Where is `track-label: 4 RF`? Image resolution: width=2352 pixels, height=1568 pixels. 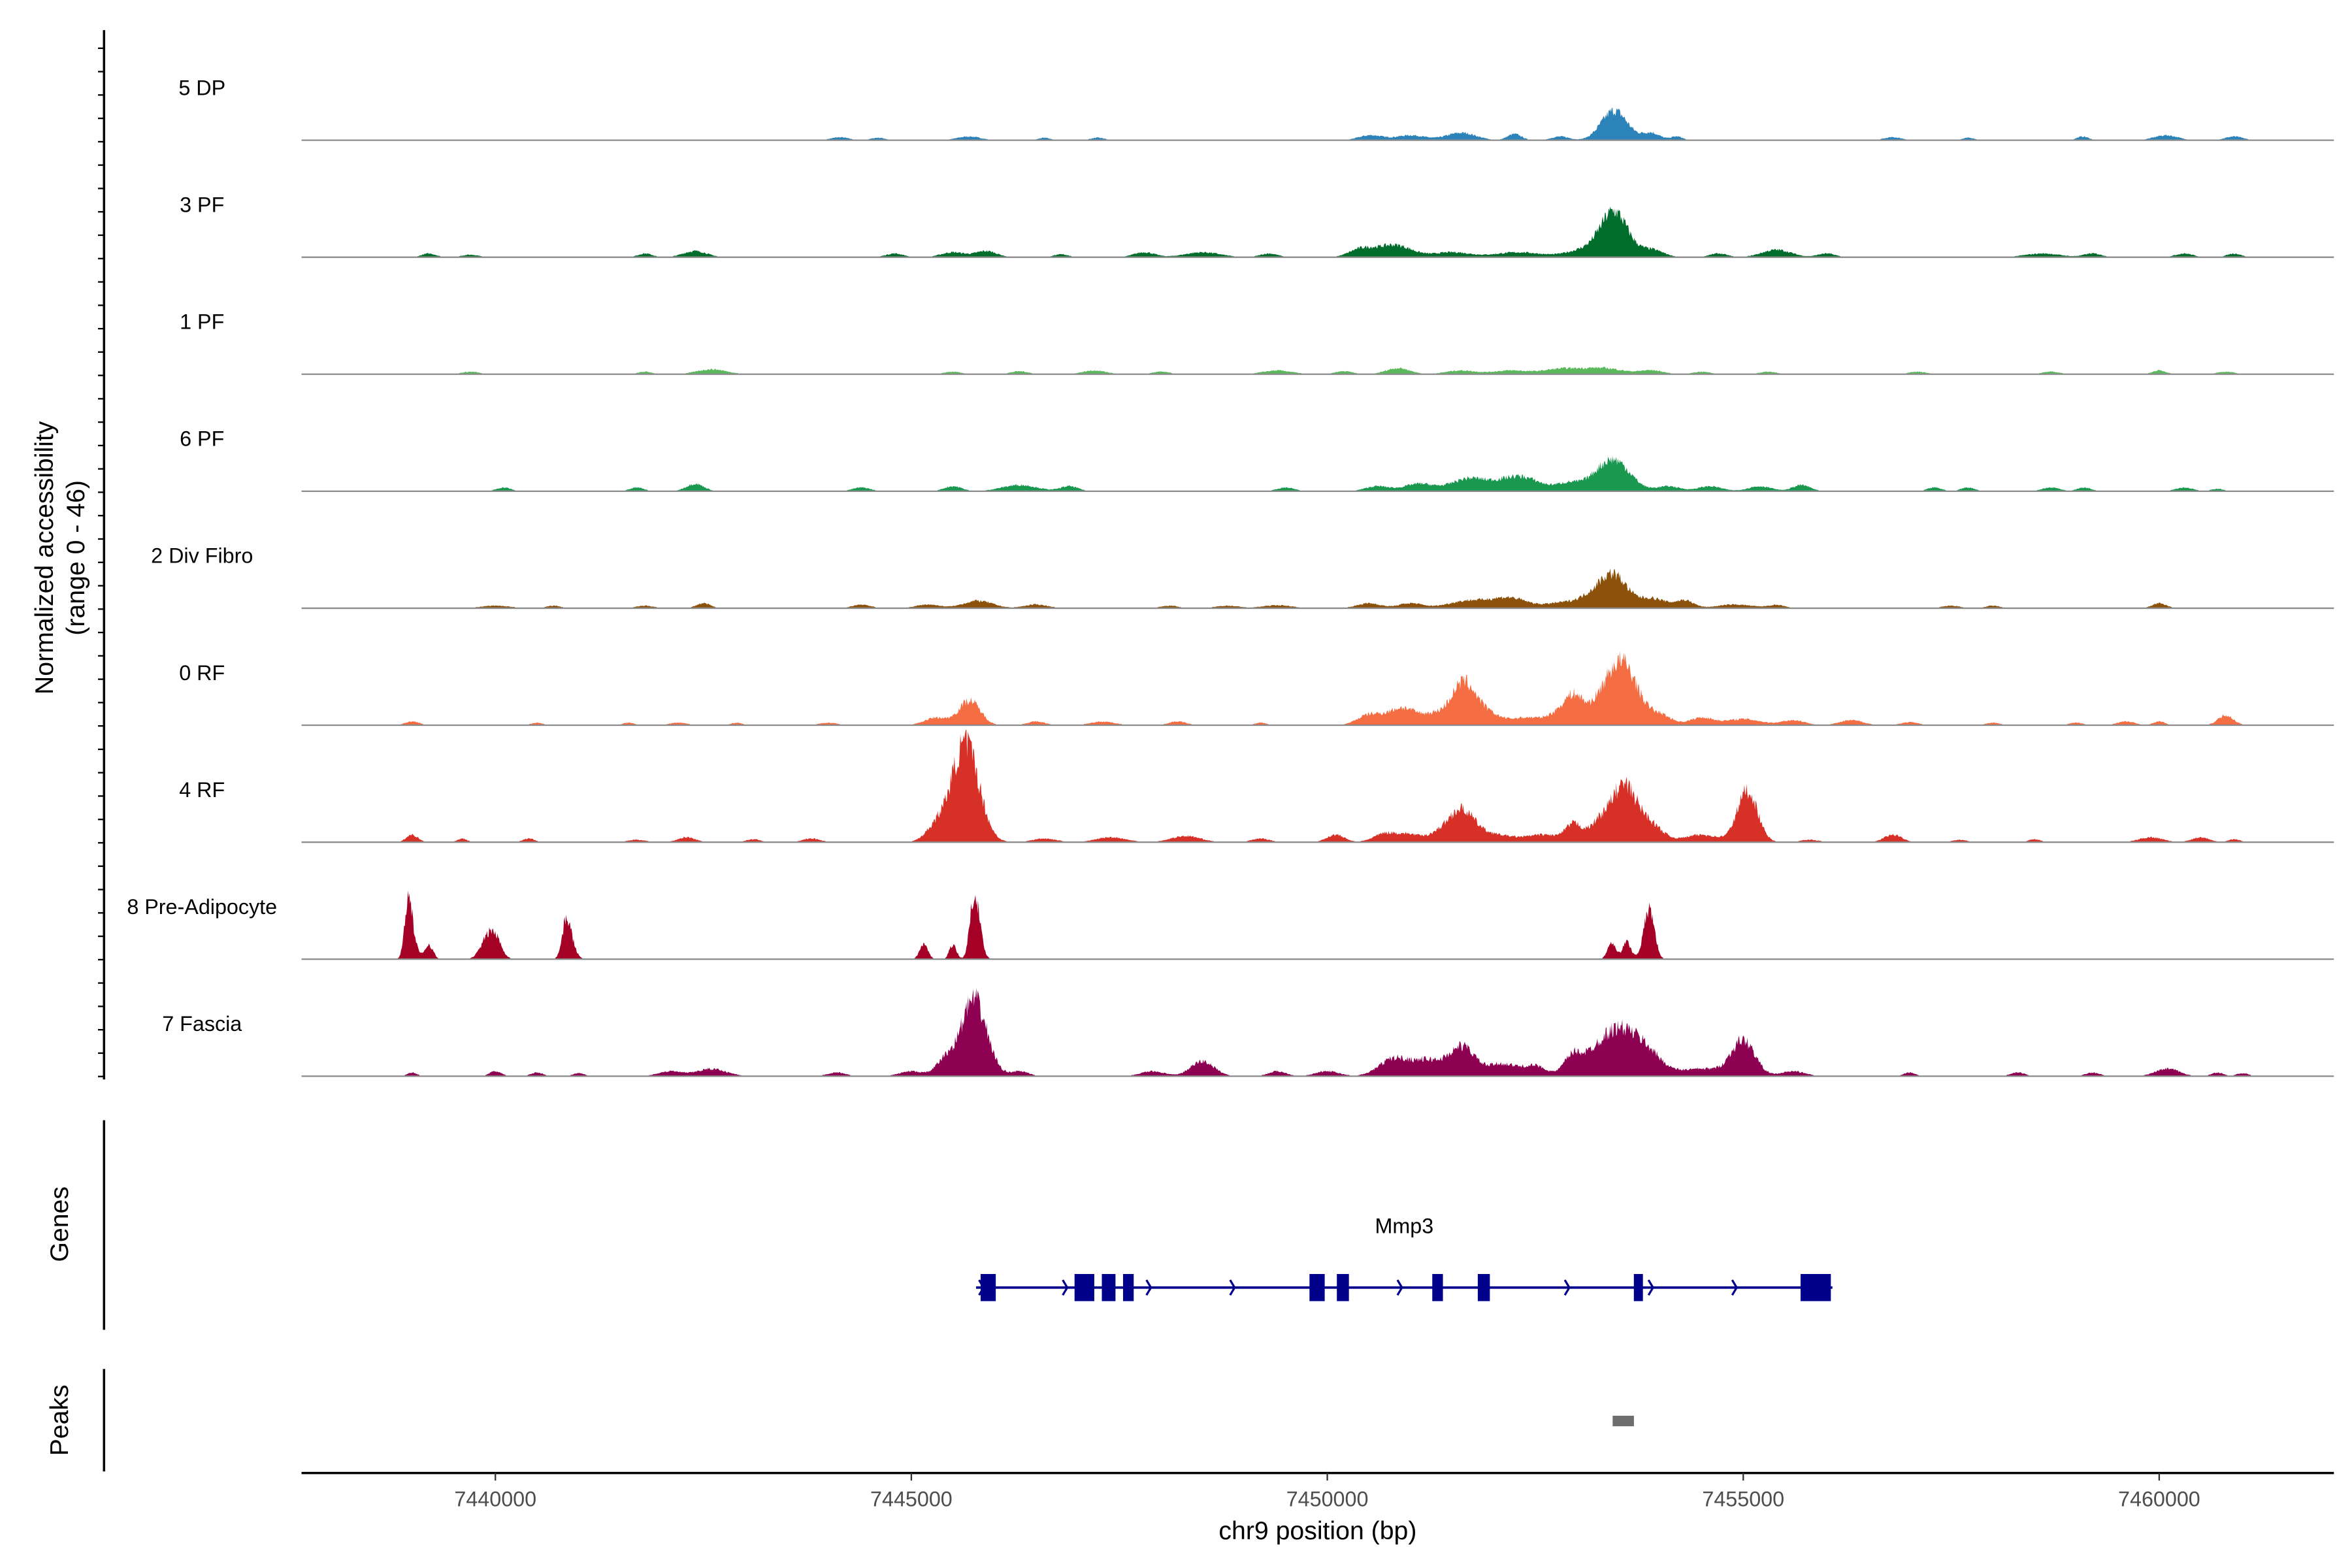
track-label: 4 RF is located at coordinates (202, 790).